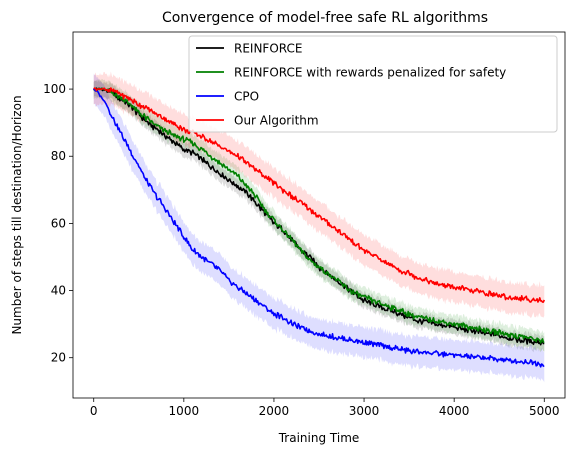 This screenshot has width=571, height=453. I want to click on x-tick-label: 5000, so click(544, 411).